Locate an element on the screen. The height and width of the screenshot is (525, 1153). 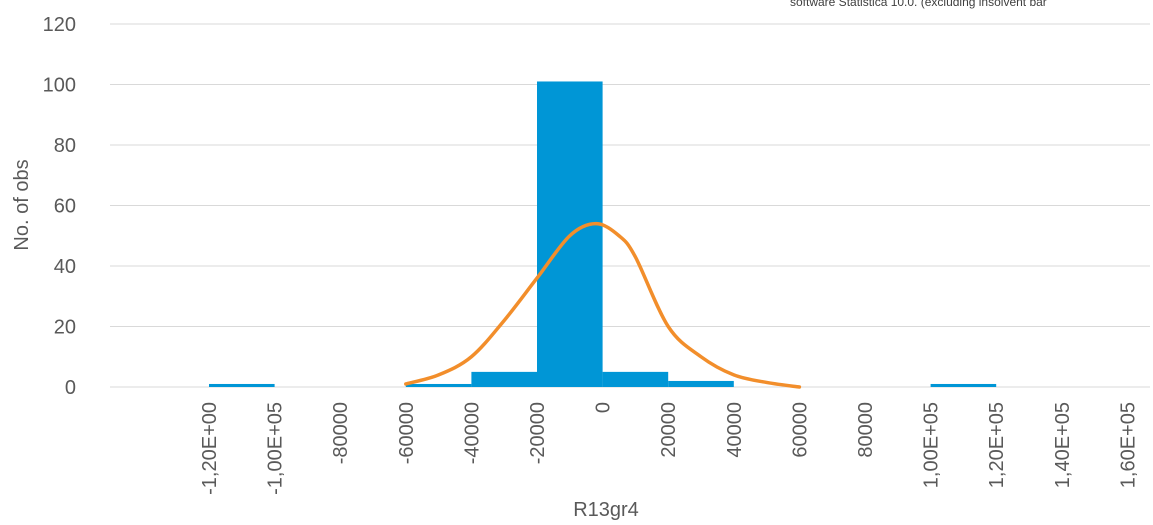
y-tick-labels: 0 20 40 60 80 100 120 is located at coordinates (59, 206).